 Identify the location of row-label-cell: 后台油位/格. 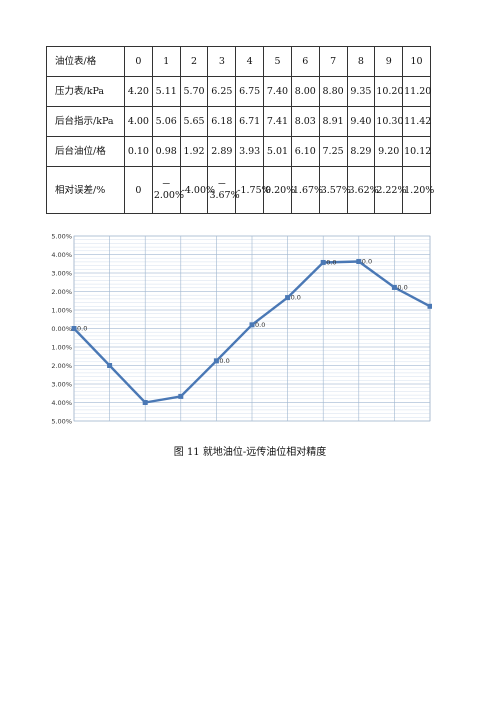
(85, 151).